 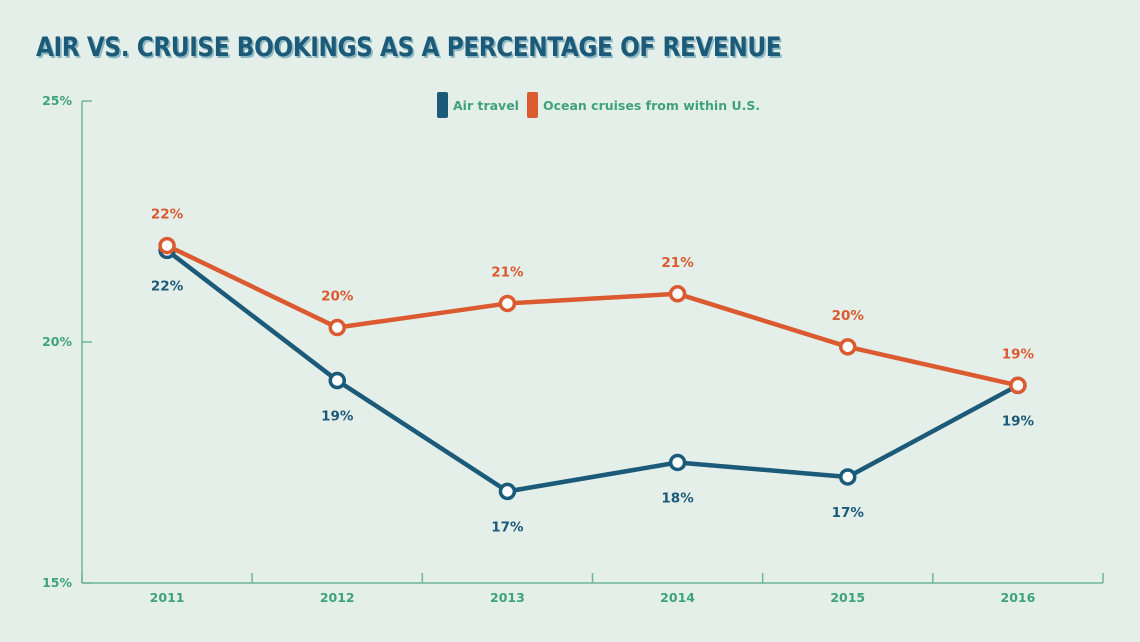 I want to click on data-label-air-travel: 22%, so click(x=167, y=286).